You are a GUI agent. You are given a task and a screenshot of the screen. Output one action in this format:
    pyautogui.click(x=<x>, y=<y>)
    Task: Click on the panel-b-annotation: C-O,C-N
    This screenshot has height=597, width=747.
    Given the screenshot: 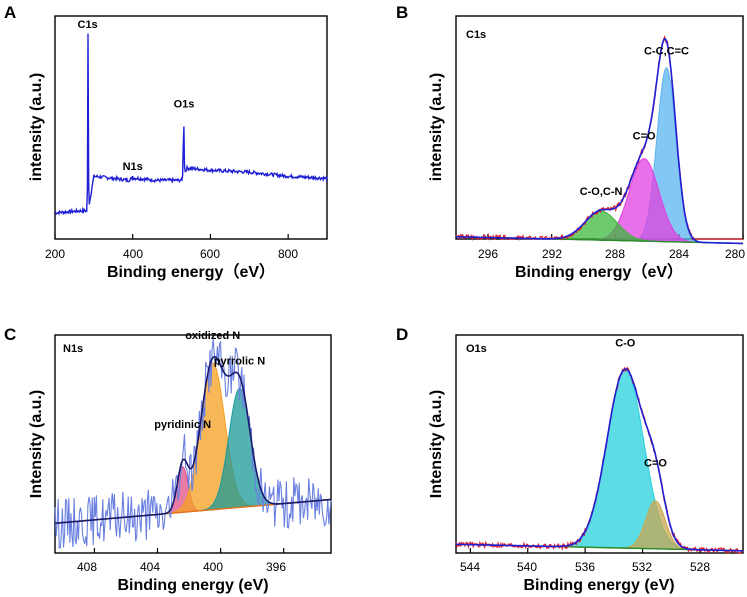 What is the action you would take?
    pyautogui.click(x=601, y=192)
    